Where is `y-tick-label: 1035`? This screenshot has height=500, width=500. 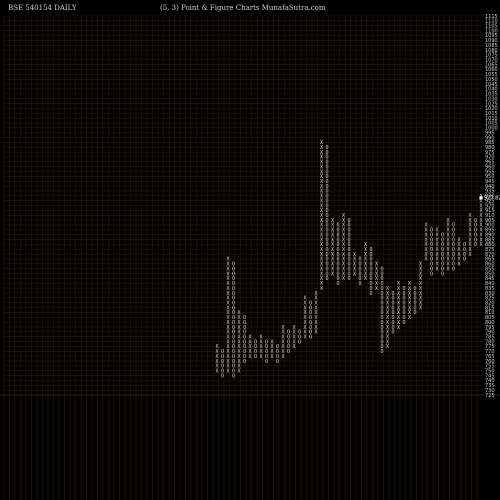 y-tick-label: 1035 is located at coordinates (491, 95).